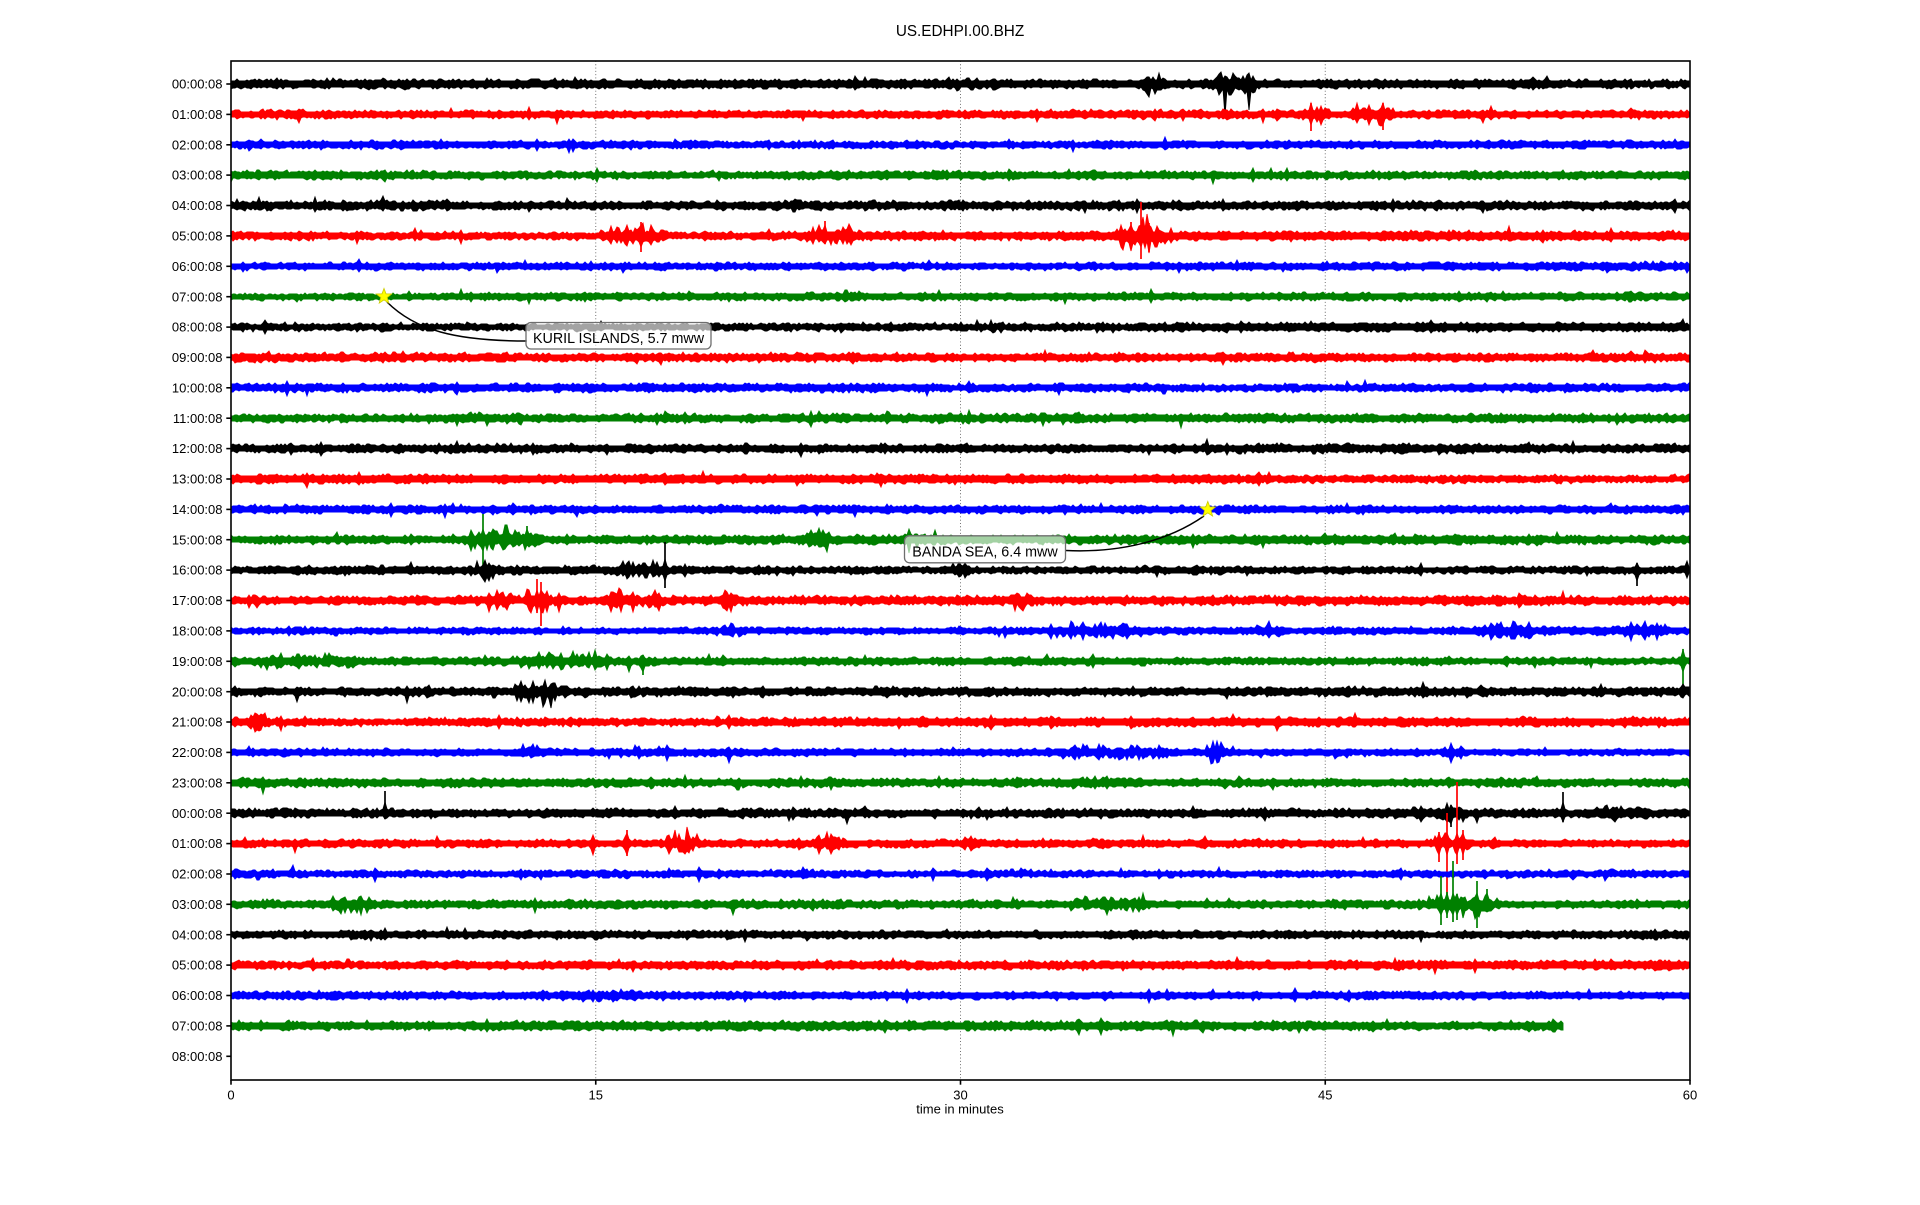 The image size is (1920, 1205). What do you see at coordinates (197, 661) in the screenshot?
I see `svg-text: 19:00:08` at bounding box center [197, 661].